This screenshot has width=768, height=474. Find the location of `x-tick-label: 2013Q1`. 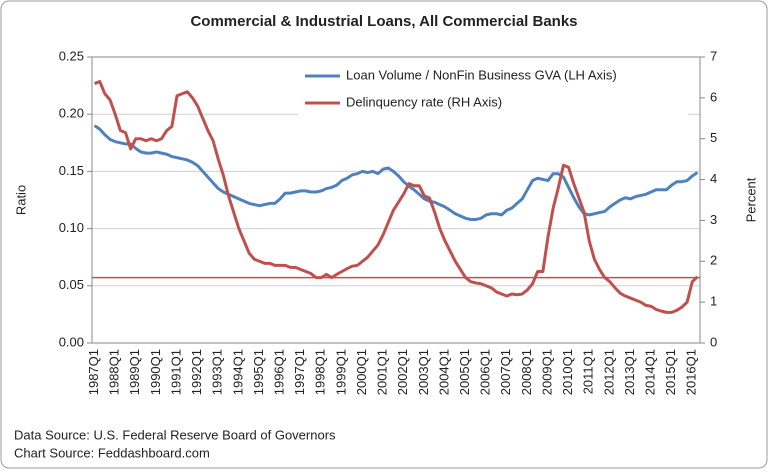

x-tick-label: 2013Q1 is located at coordinates (629, 372).